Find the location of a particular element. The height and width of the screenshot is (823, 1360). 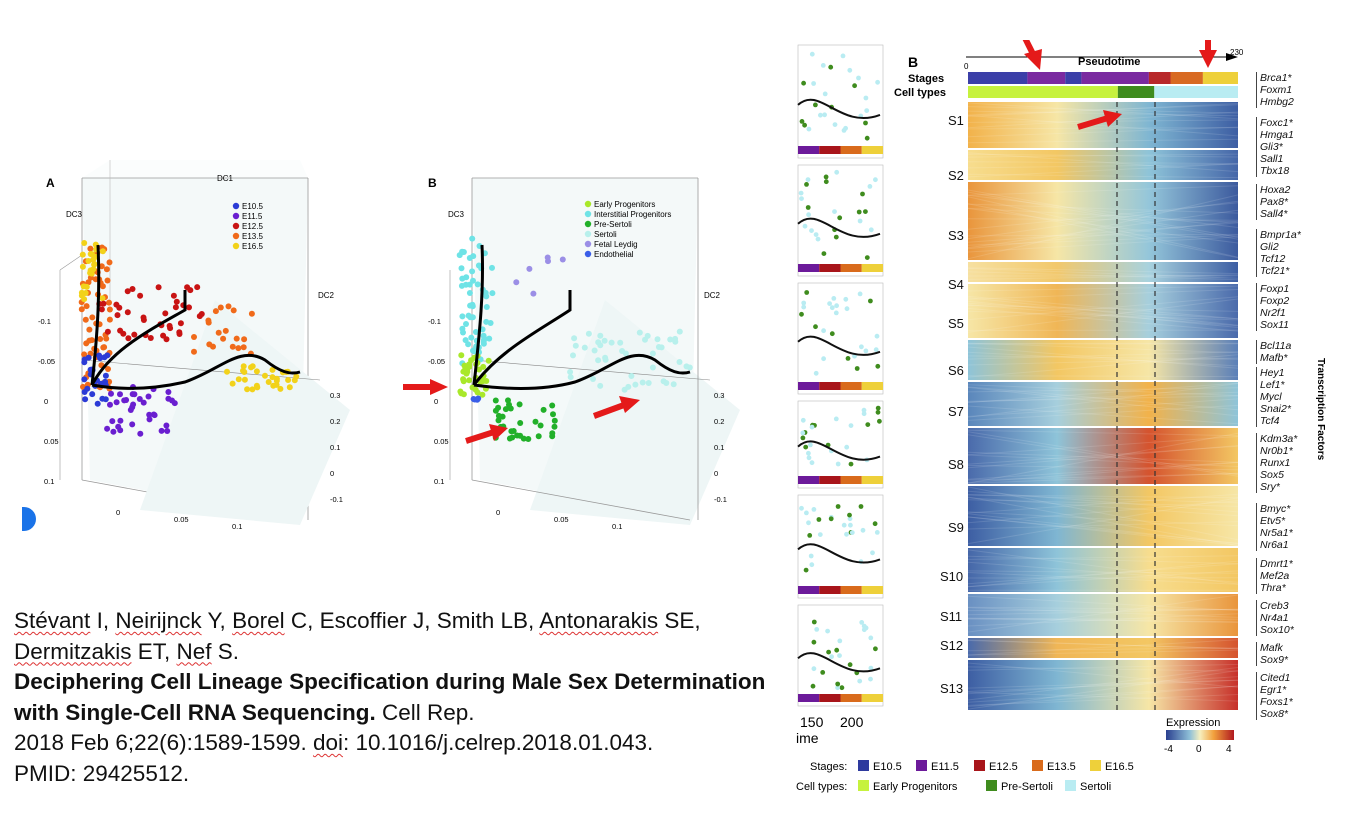

panel-b-points is located at coordinates (574, 338).